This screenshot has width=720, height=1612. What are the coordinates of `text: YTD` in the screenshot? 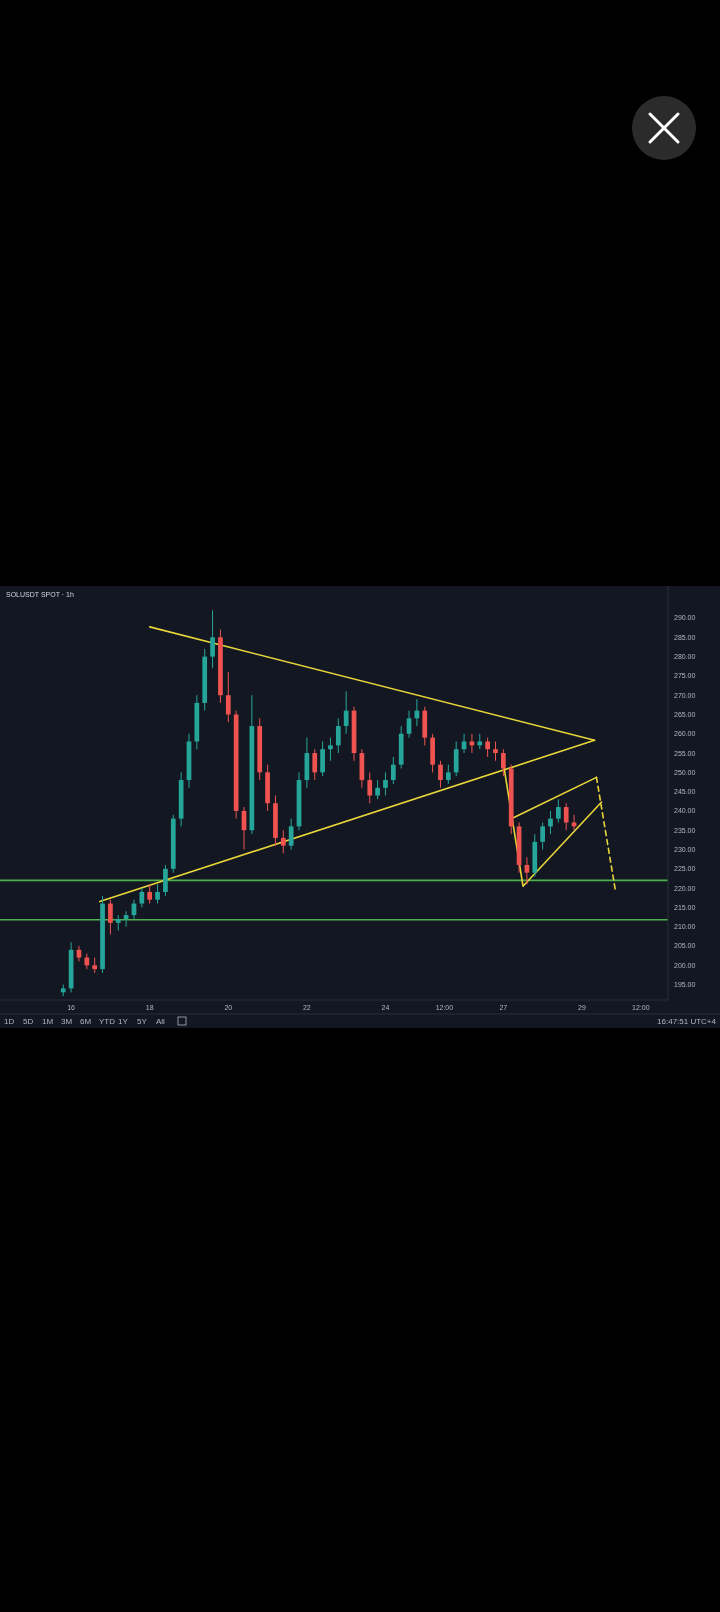 It's located at (107, 1021).